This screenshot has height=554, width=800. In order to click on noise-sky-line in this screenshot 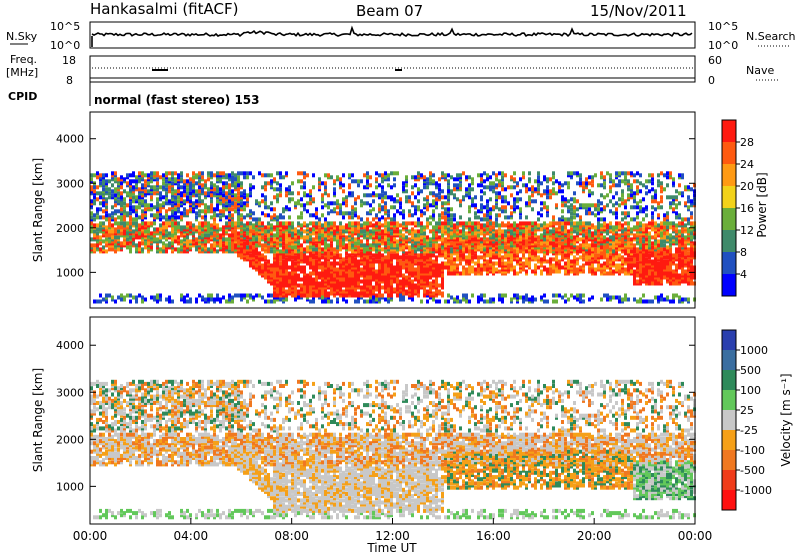, I will do `click(392, 36)`.